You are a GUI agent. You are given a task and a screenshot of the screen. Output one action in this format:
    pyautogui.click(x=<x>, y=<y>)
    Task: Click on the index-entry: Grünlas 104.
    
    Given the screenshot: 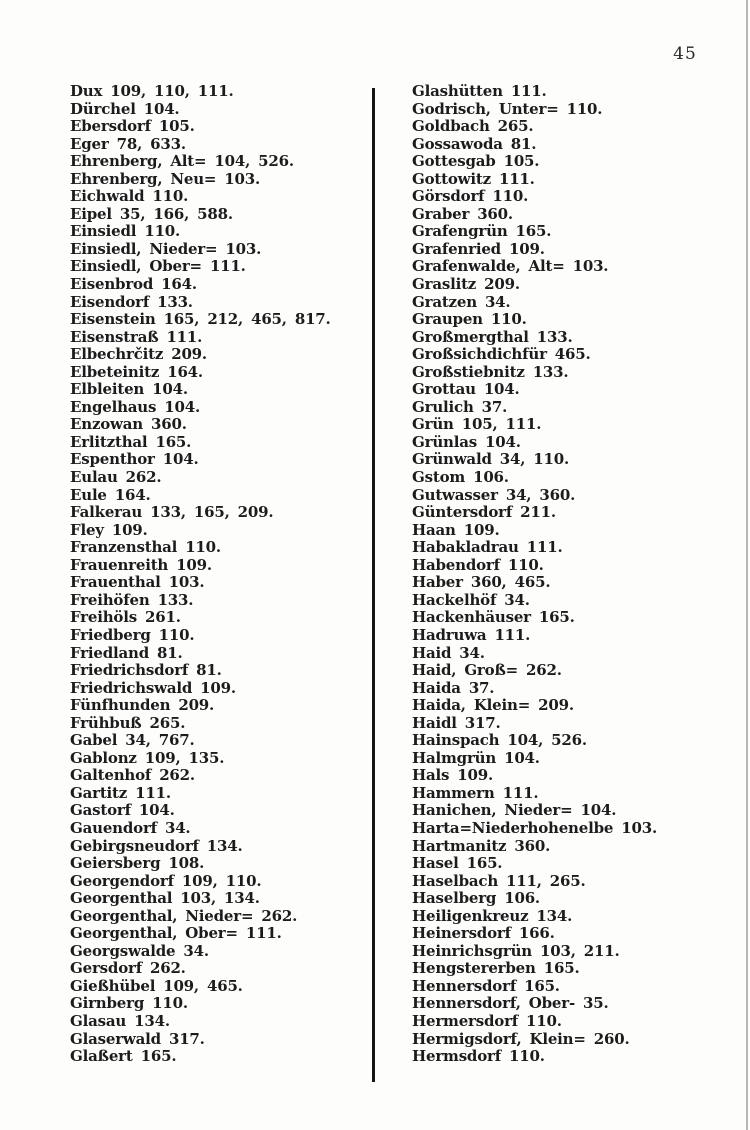 What is the action you would take?
    pyautogui.click(x=466, y=441)
    